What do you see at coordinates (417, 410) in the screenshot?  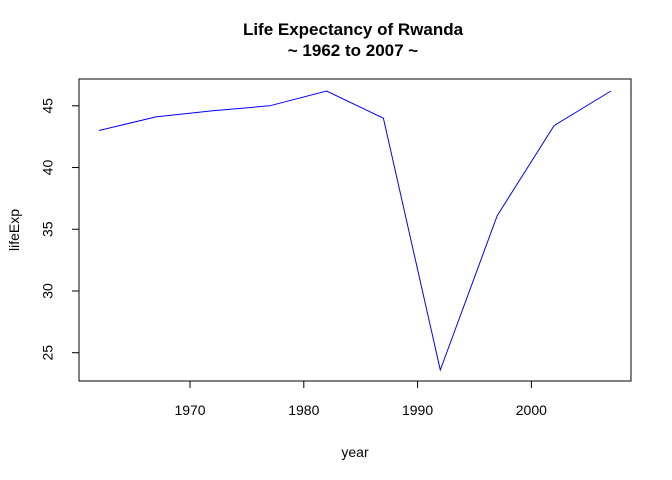 I see `x-tick-label: 1990` at bounding box center [417, 410].